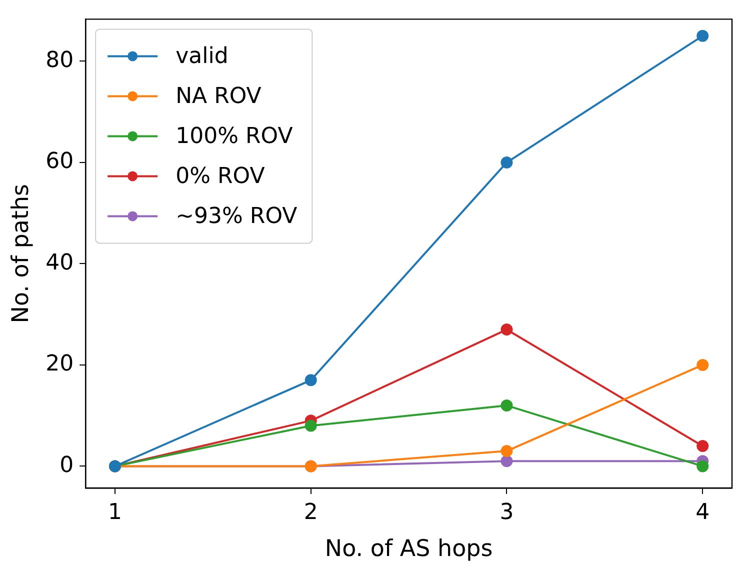 The height and width of the screenshot is (572, 740). I want to click on x-axis-title: No. of AS hops, so click(408, 549).